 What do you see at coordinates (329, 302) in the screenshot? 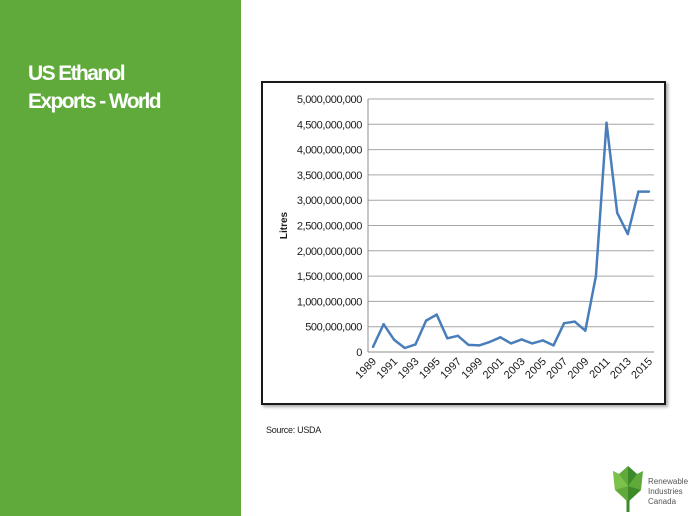
I see `y-tick-label: 1,000,000,000` at bounding box center [329, 302].